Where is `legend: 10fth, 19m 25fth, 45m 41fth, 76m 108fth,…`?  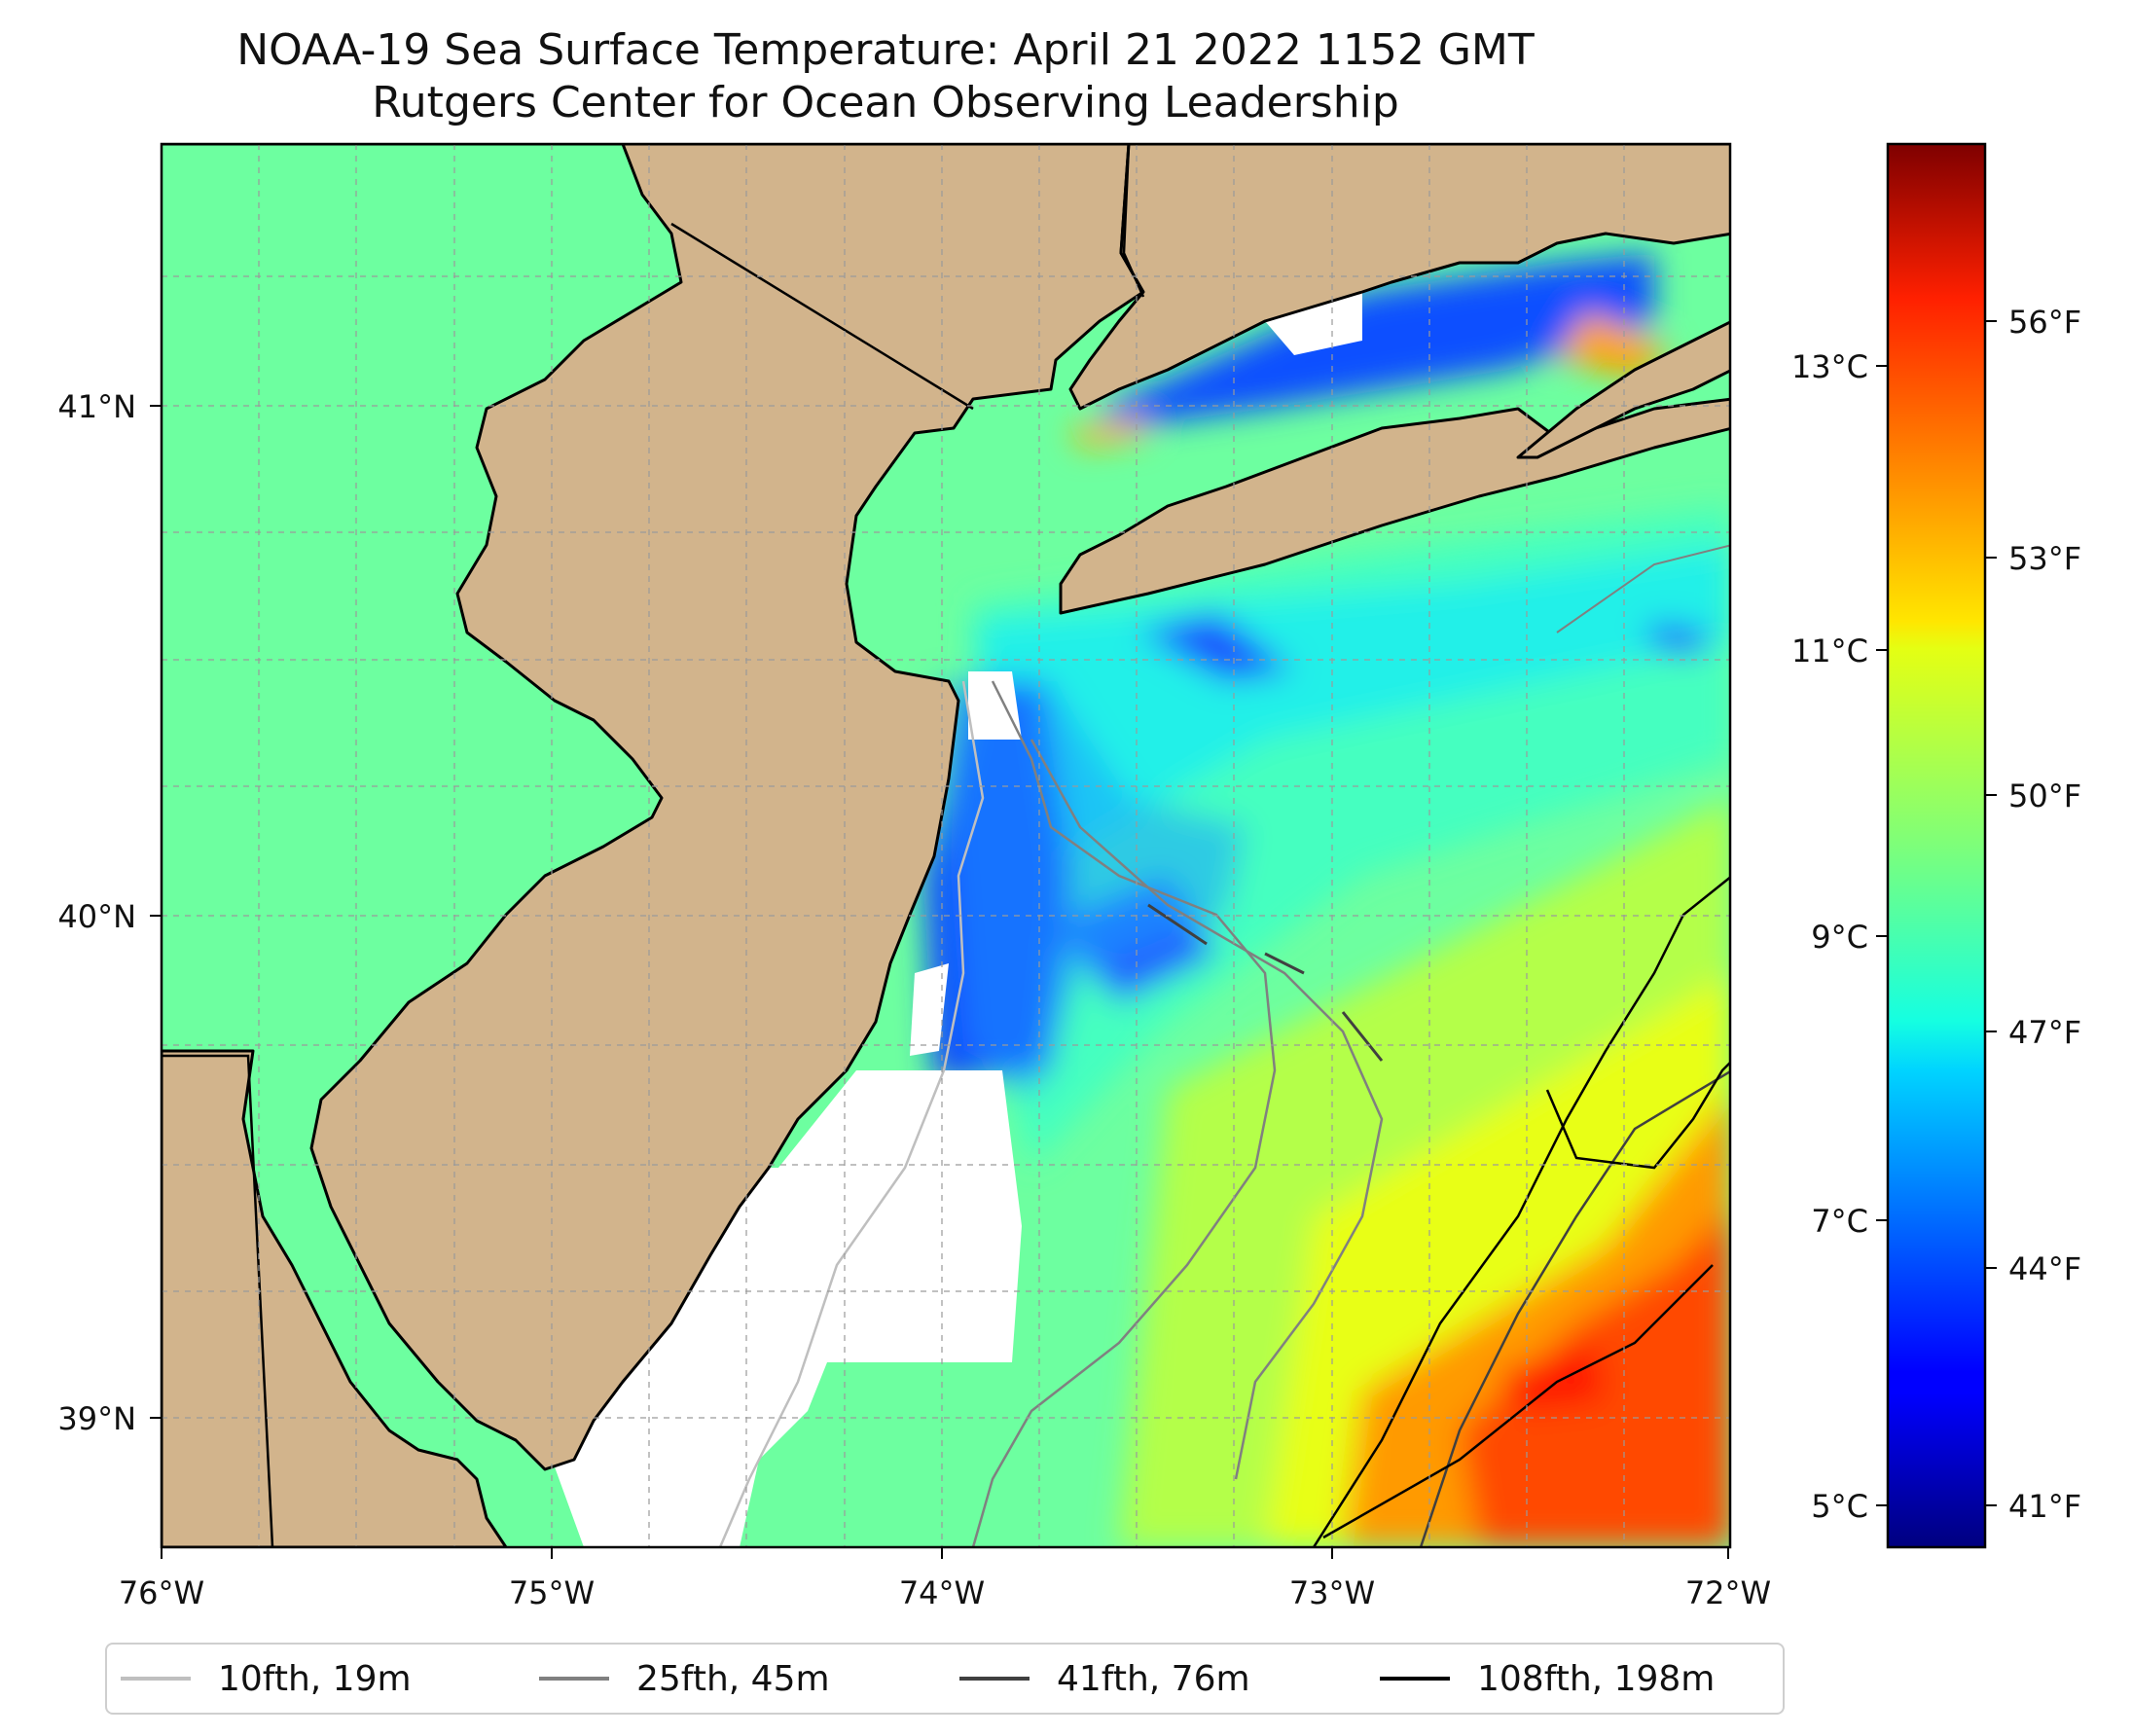 legend: 10fth, 19m 25fth, 45m 41fth, 76m 108fth,… is located at coordinates (945, 1679).